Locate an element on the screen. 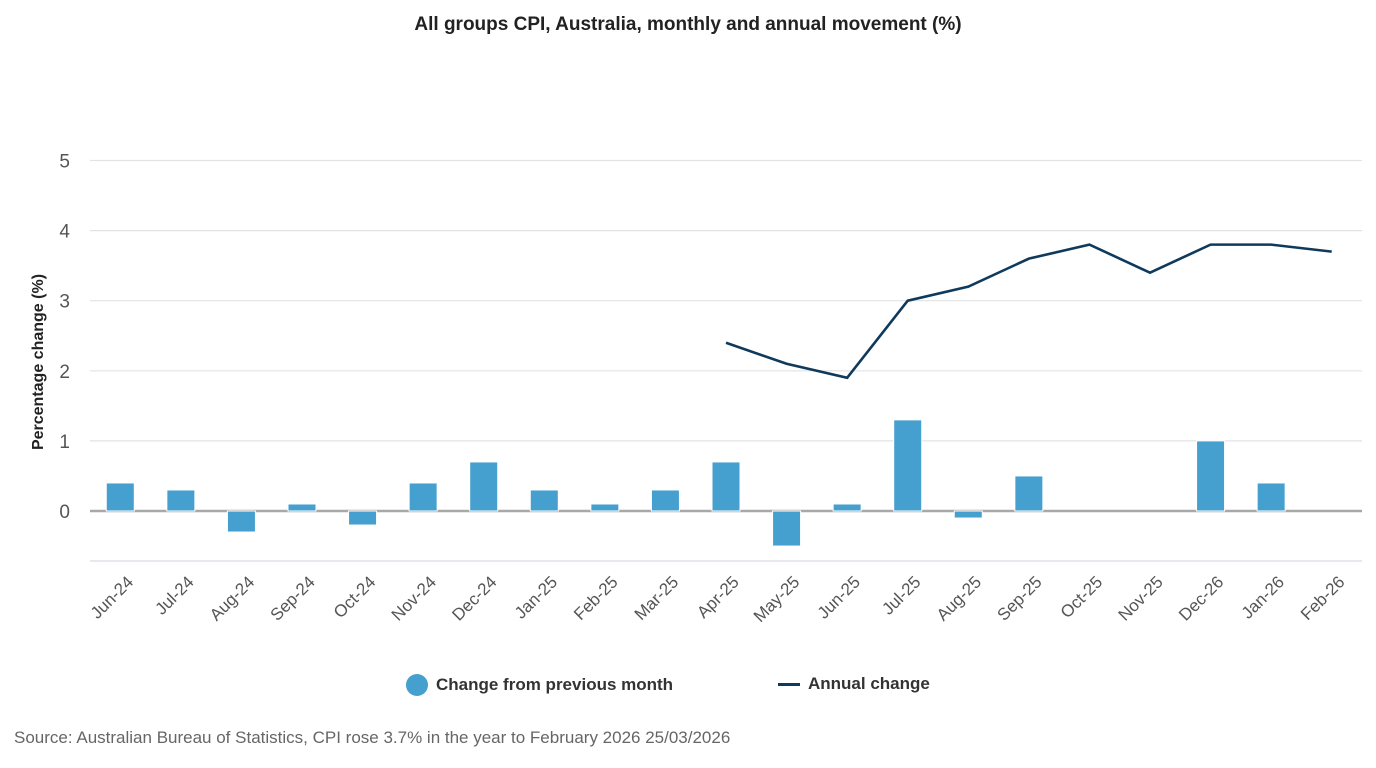 The width and height of the screenshot is (1376, 768). x-tick-label: Feb-25 is located at coordinates (596, 598).